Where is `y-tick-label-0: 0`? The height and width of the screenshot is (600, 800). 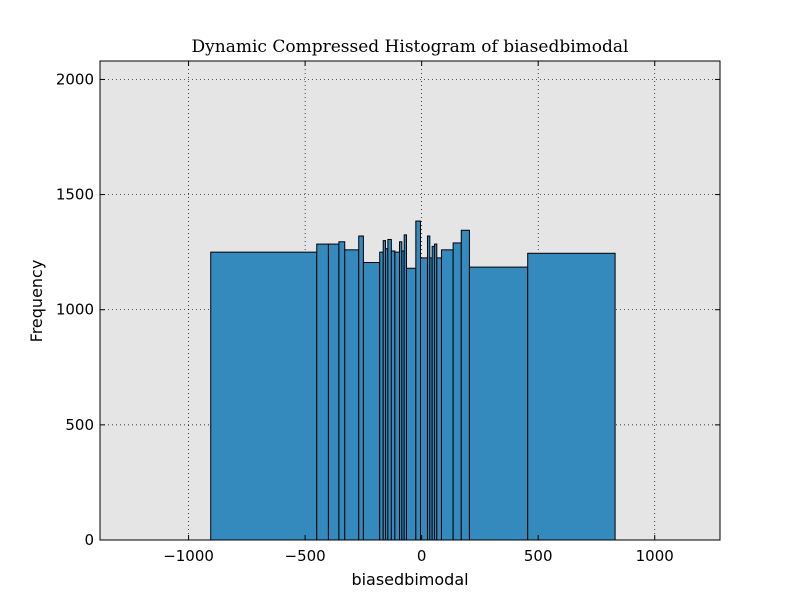
y-tick-label-0: 0 is located at coordinates (89, 540).